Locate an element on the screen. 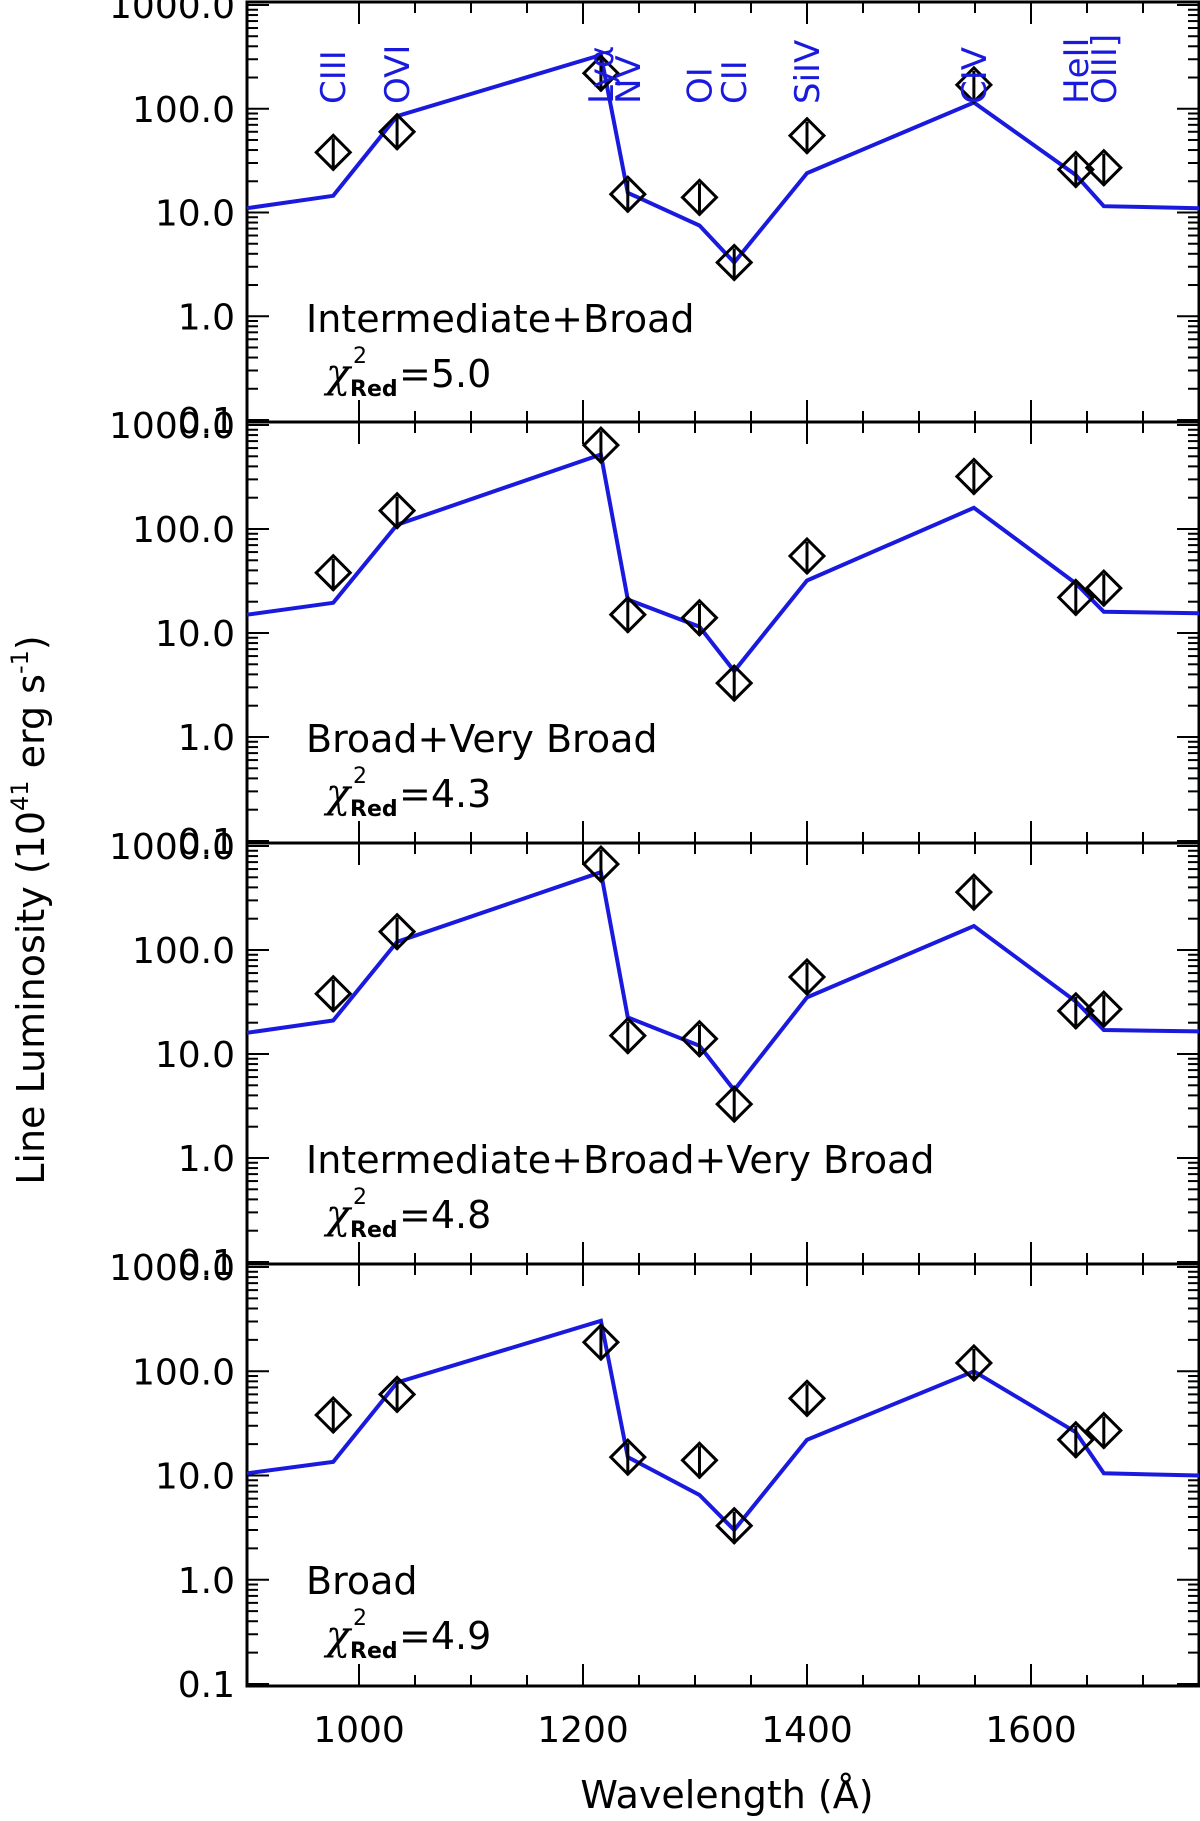  y-axis-label-tail: erg s is located at coordinates (31, 727).